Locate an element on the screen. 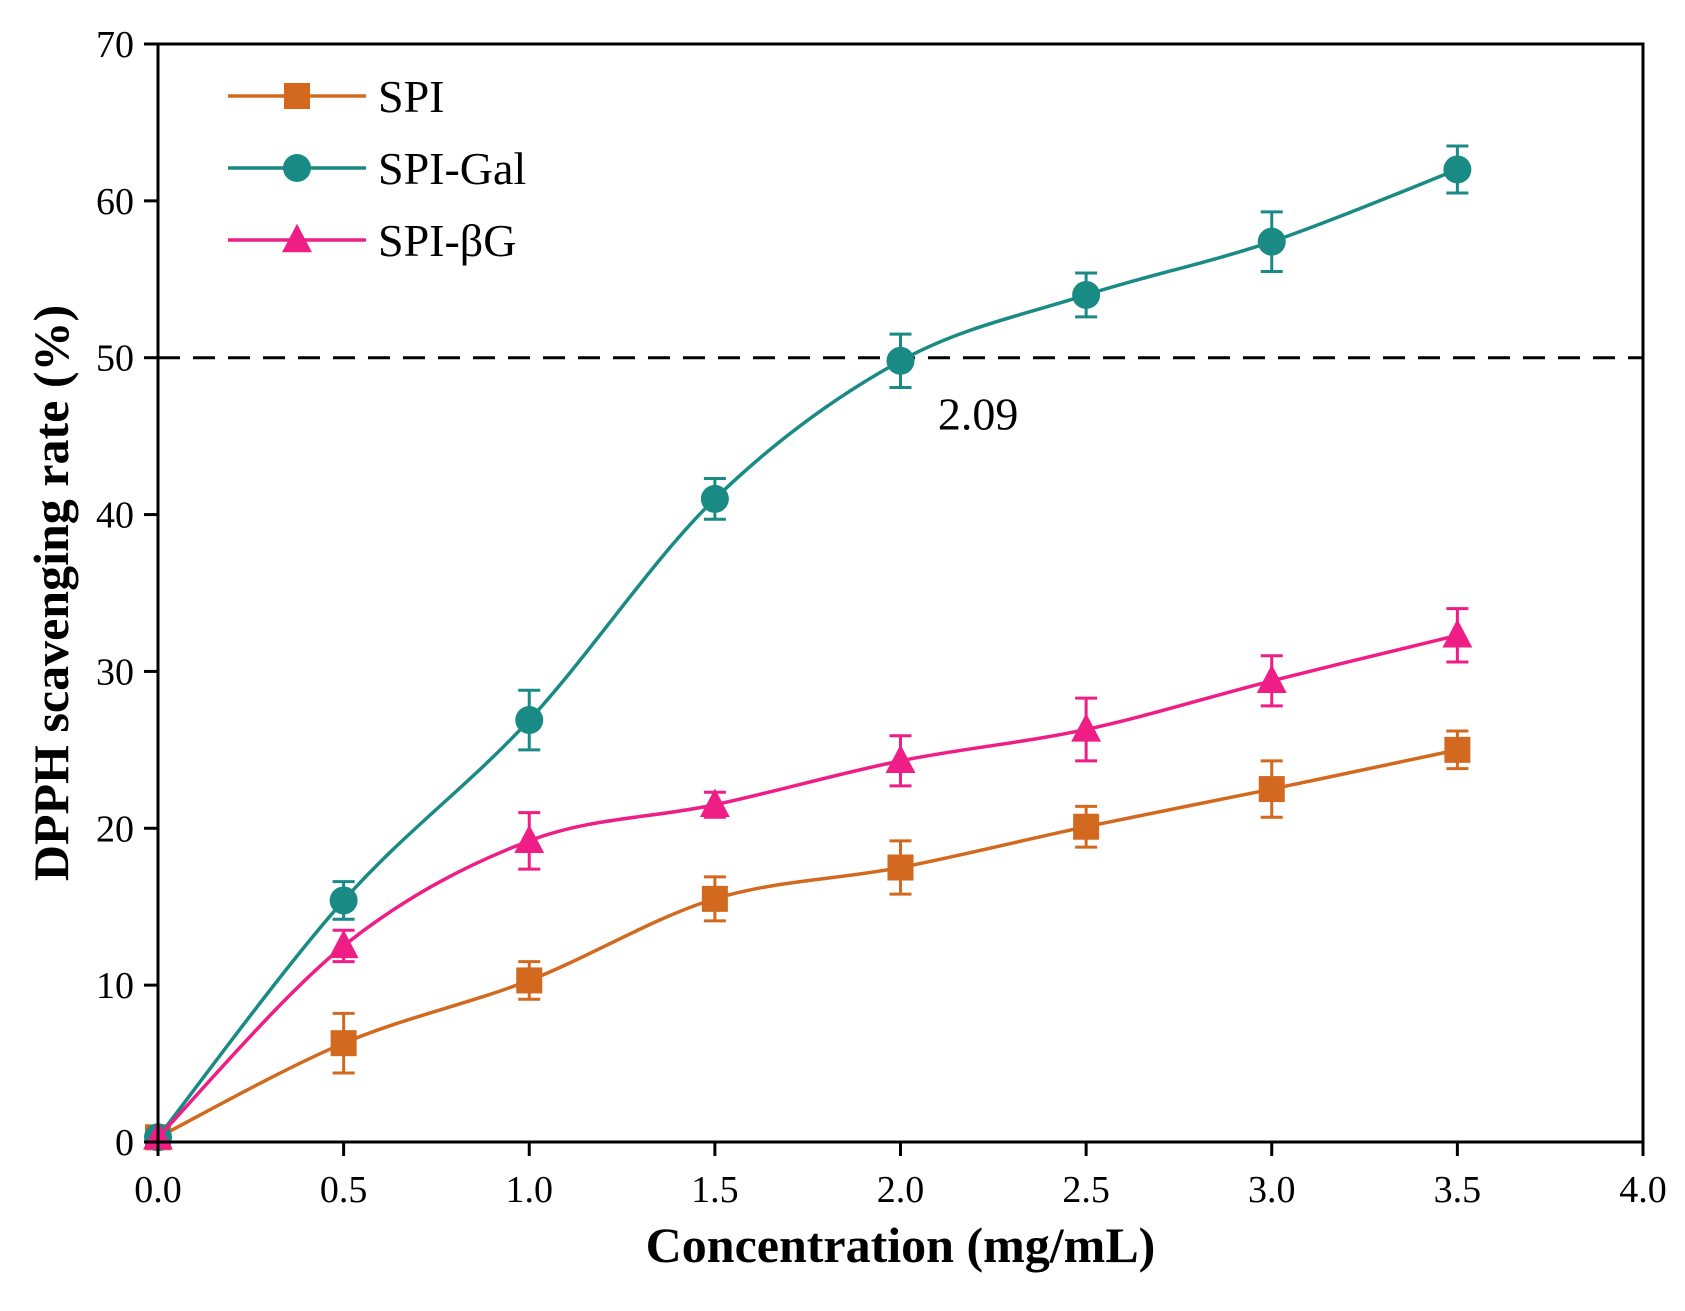 The width and height of the screenshot is (1685, 1311). x-tick-label: 0.0 is located at coordinates (158, 1190).